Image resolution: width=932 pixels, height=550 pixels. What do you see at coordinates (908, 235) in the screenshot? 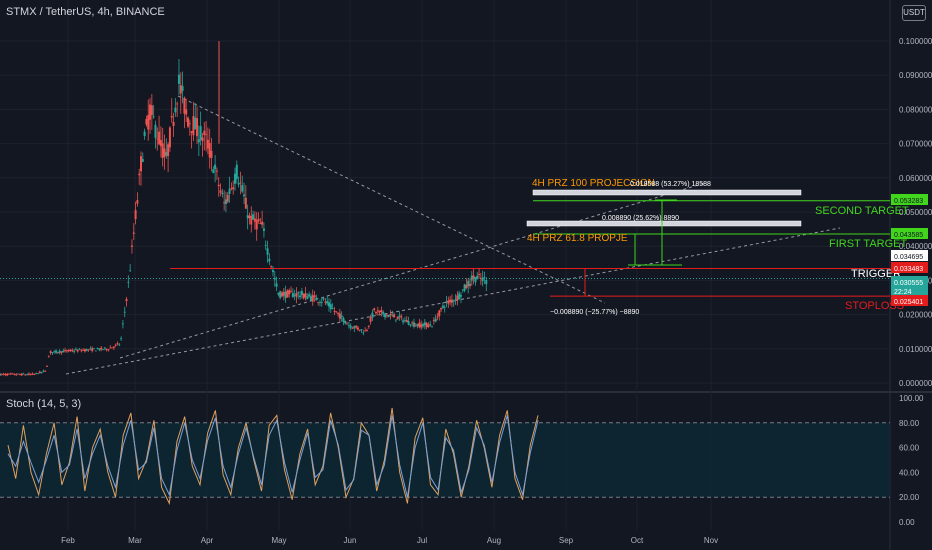
I see `price-label: 0.043585` at bounding box center [908, 235].